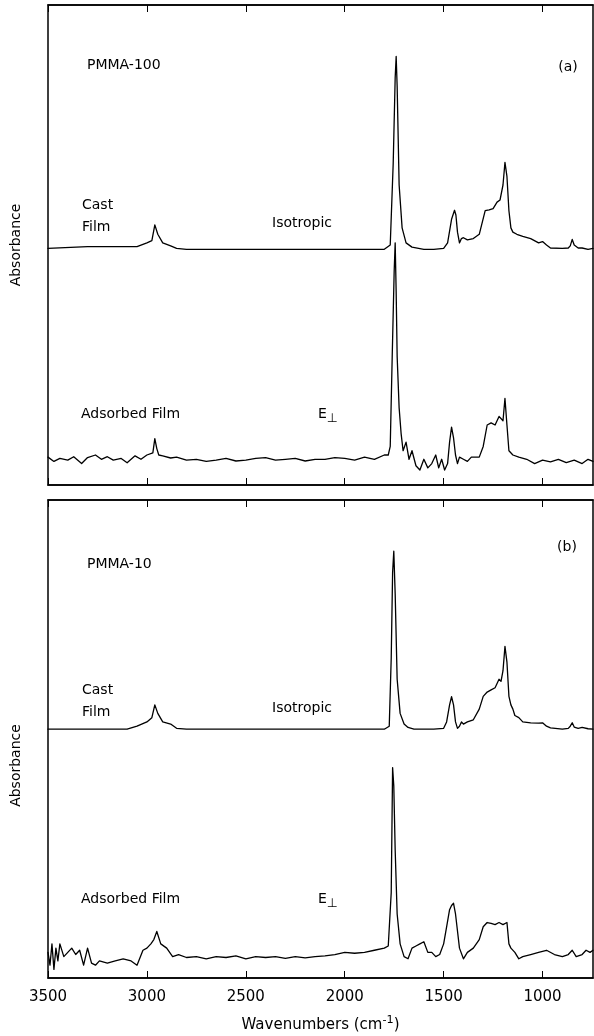  Describe the element at coordinates (568, 66) in the screenshot. I see `annotation: (a)` at that location.